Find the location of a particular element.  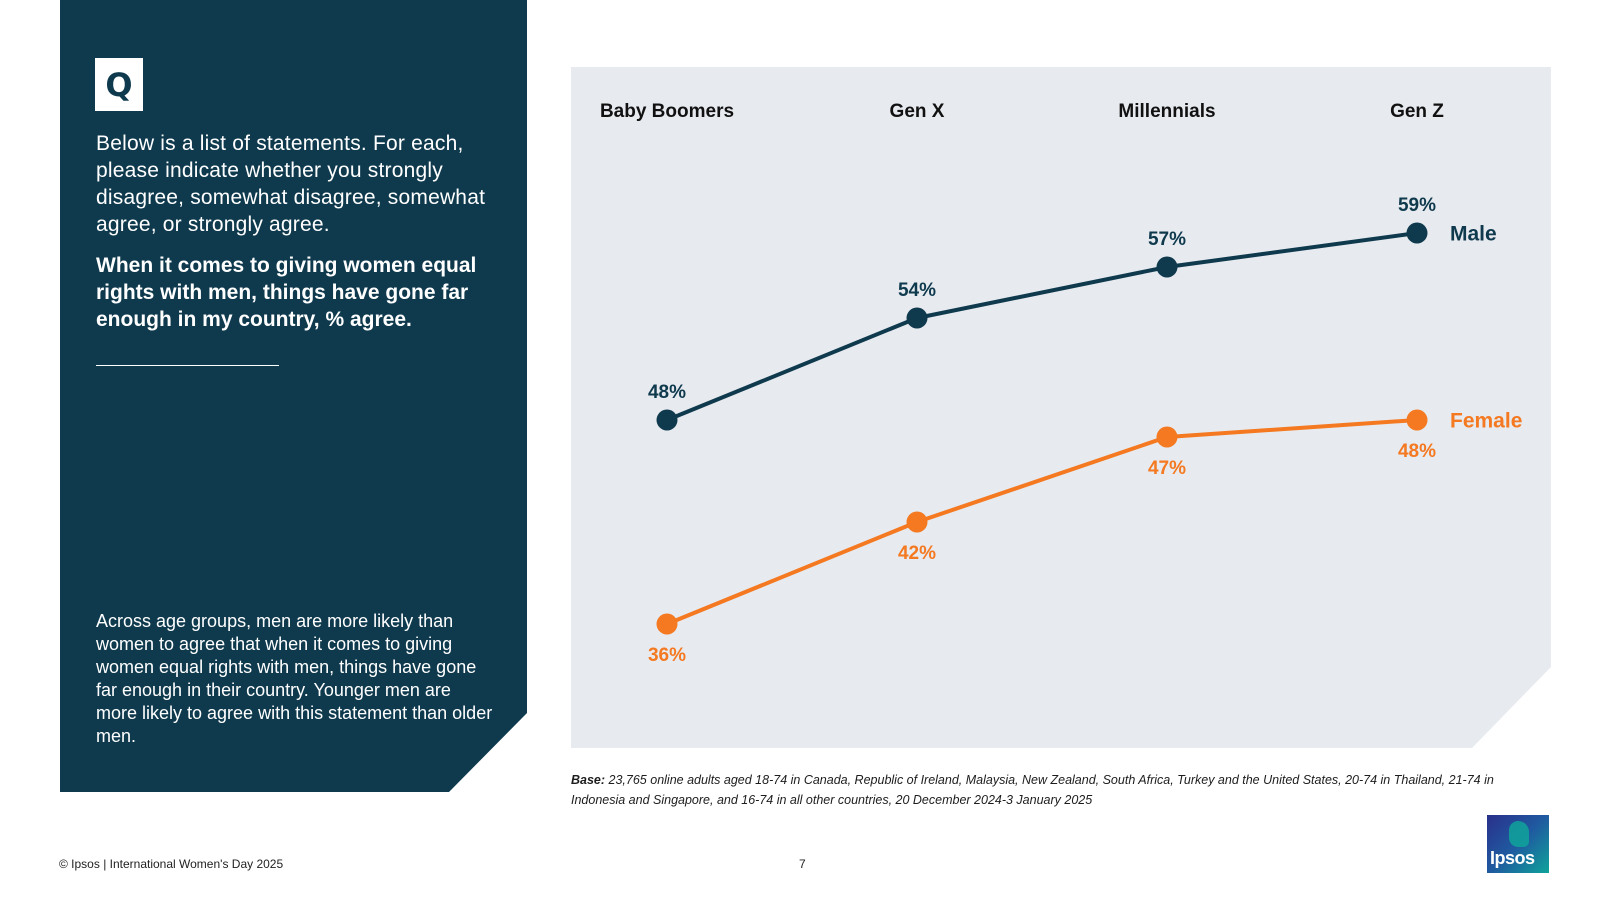

logo-head-shape is located at coordinates (1519, 834).